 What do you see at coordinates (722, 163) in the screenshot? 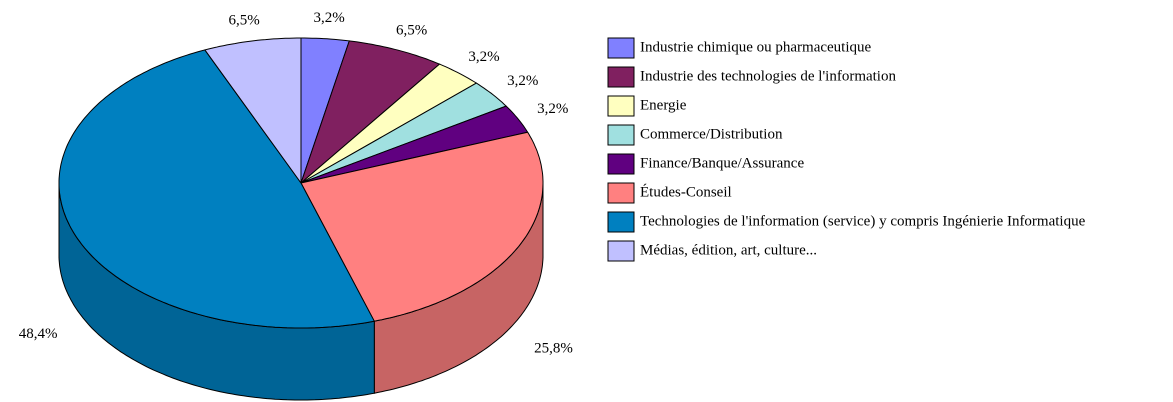
I see `legend-label: Finance/Banque/Assurance` at bounding box center [722, 163].